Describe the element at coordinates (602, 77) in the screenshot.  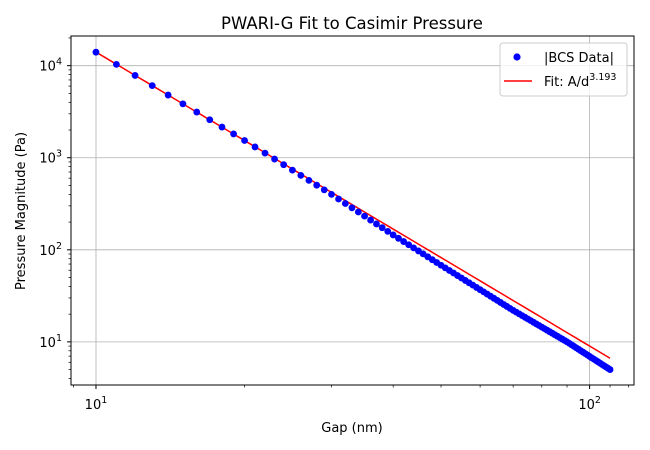
I see `legend-label-fit-exponent: 3.193` at that location.